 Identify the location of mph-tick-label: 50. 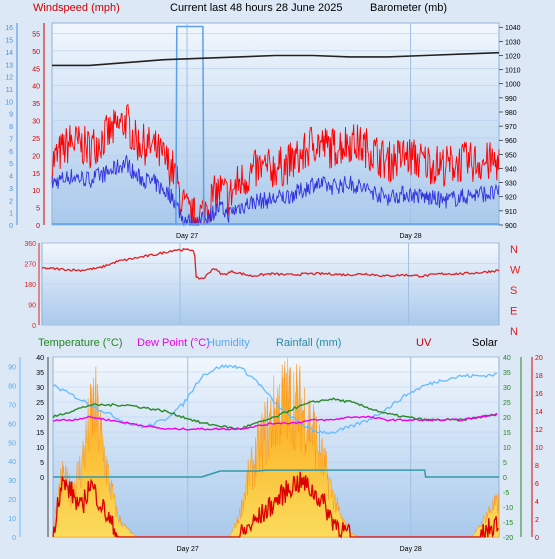
(36, 52).